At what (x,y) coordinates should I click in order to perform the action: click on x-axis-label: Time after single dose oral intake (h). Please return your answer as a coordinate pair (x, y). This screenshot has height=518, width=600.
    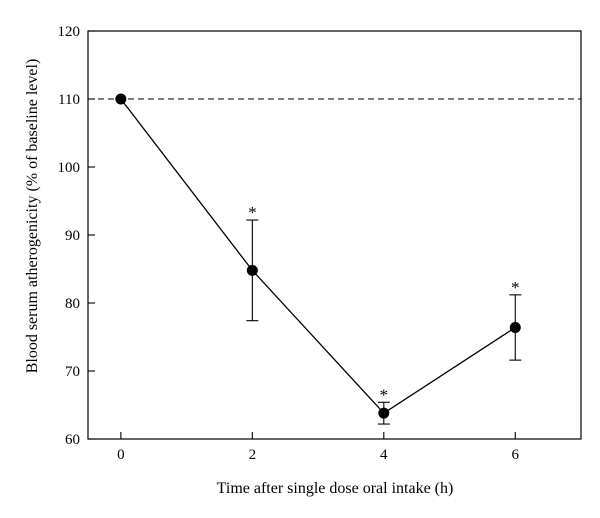
    Looking at the image, I should click on (335, 488).